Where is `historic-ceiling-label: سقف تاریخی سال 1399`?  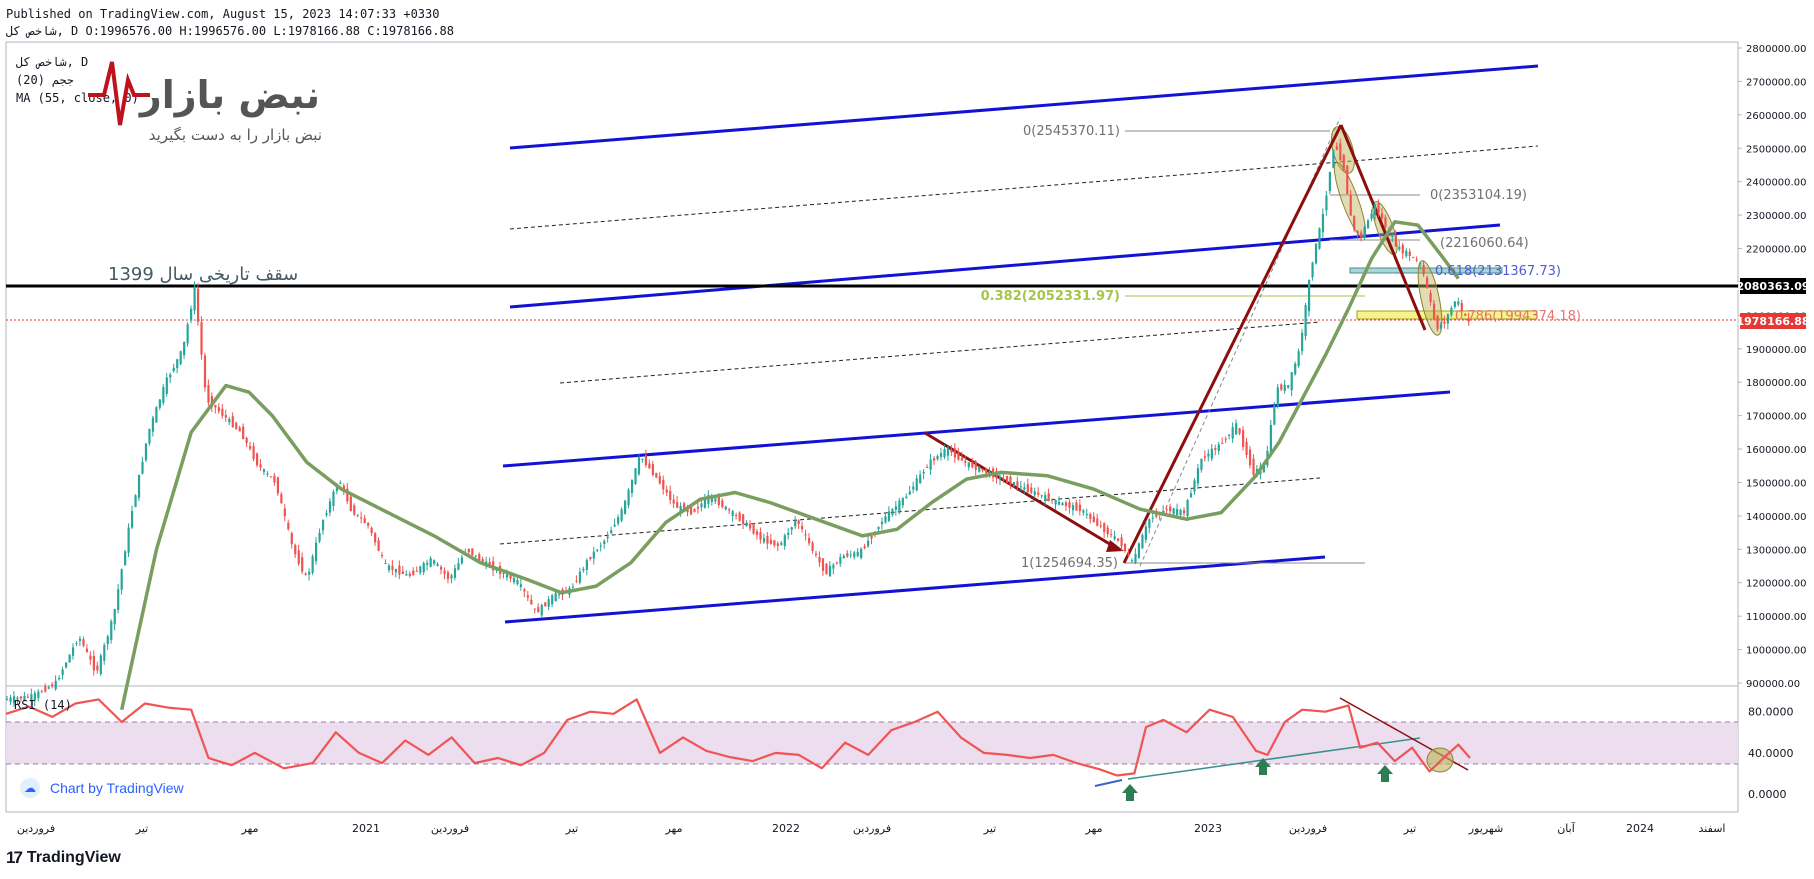
historic-ceiling-label: سقف تاریخی سال 1399 is located at coordinates (203, 274).